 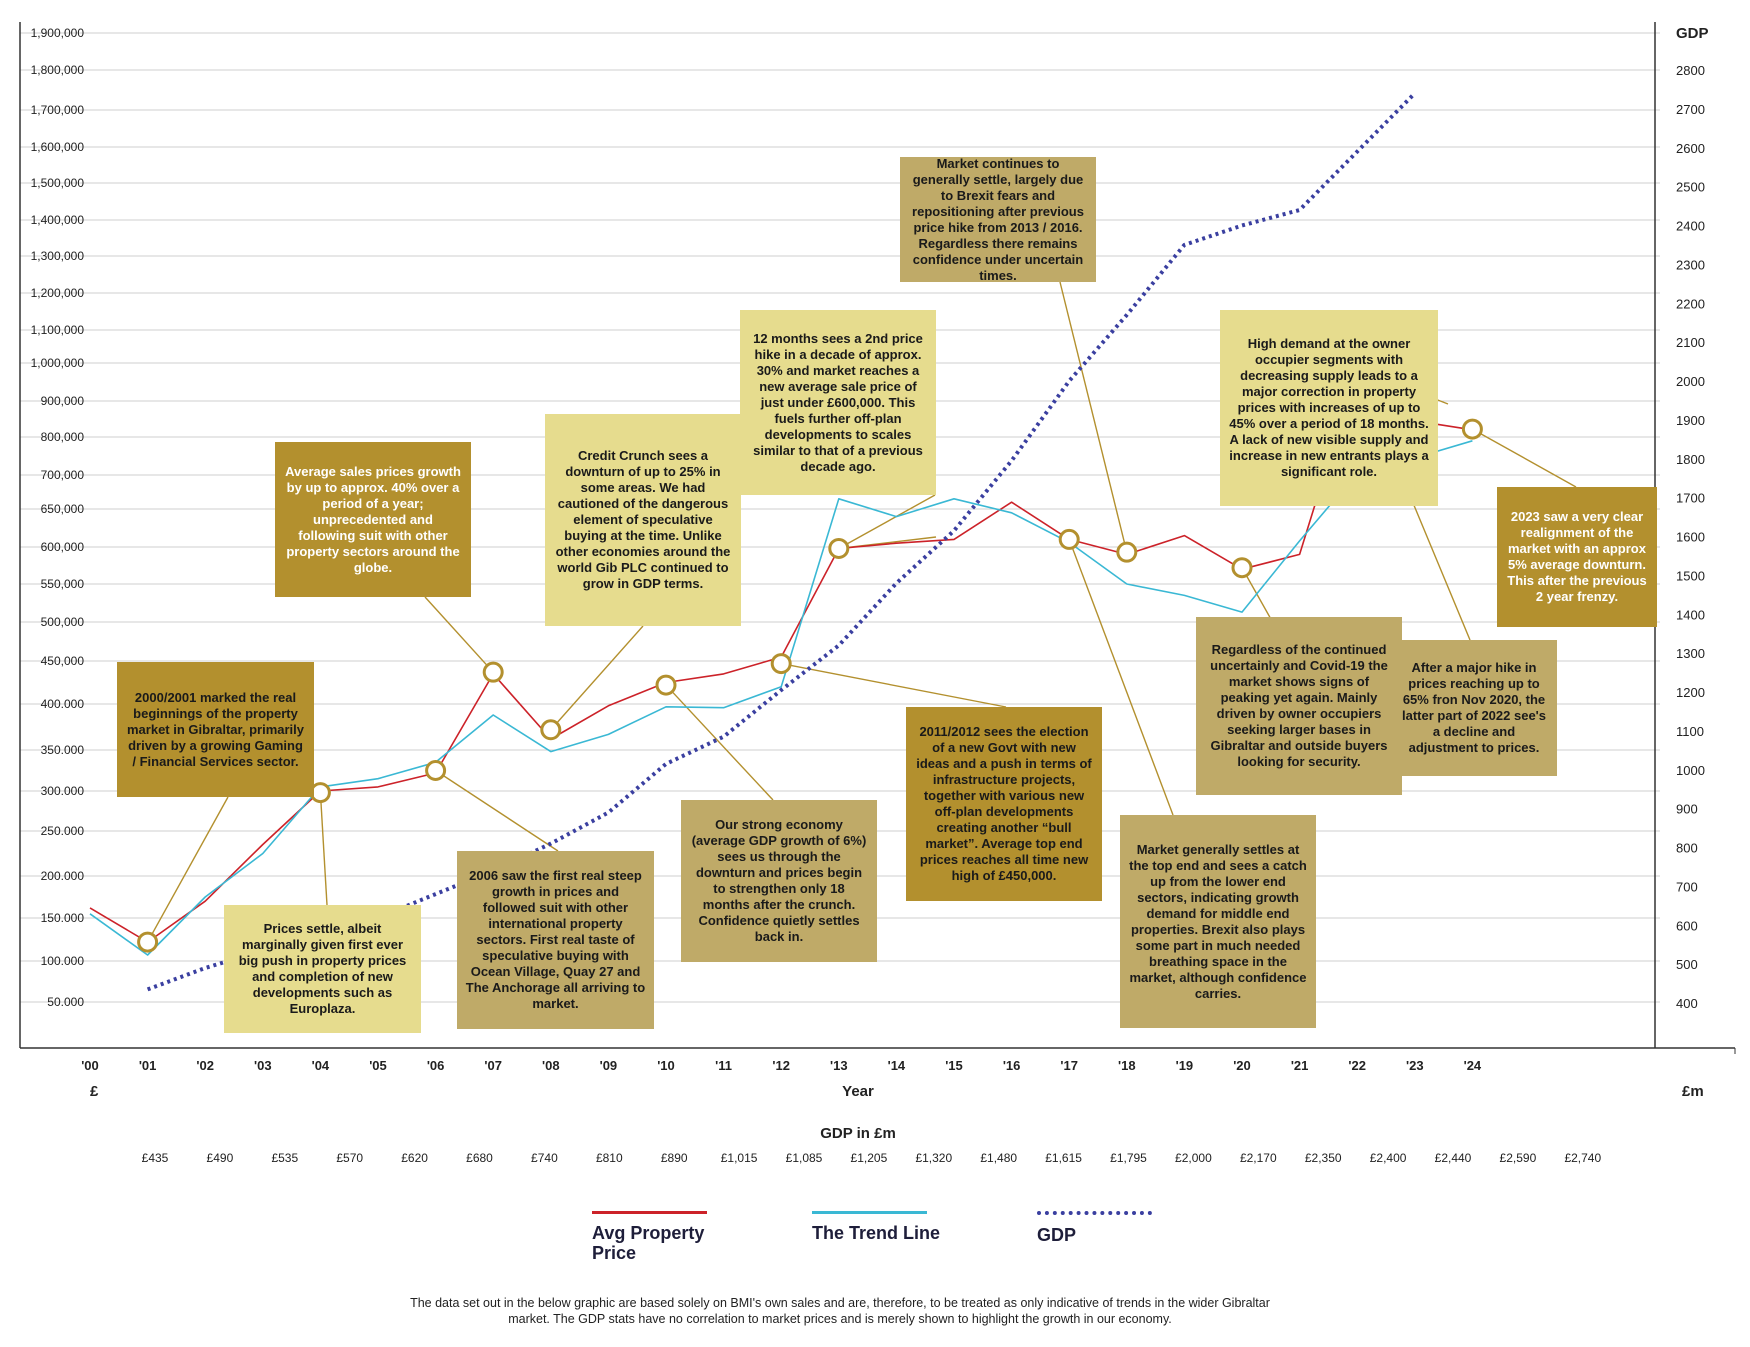 I want to click on x-tick-label: '00, so click(x=90, y=1065).